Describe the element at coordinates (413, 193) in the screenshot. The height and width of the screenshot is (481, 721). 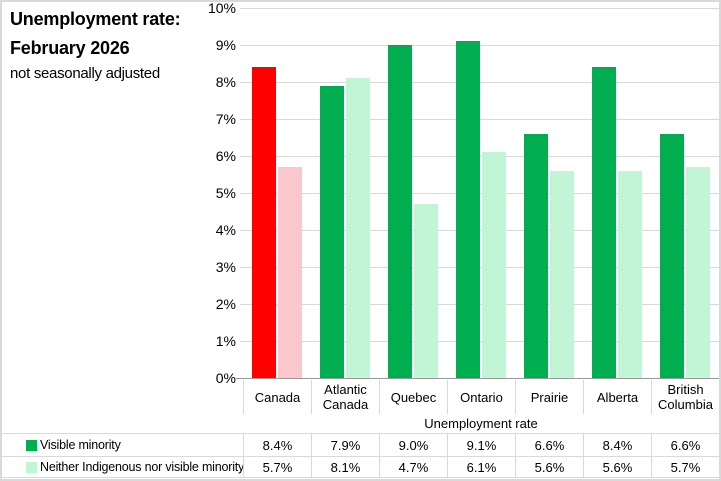
I see `bar-group-quebec` at that location.